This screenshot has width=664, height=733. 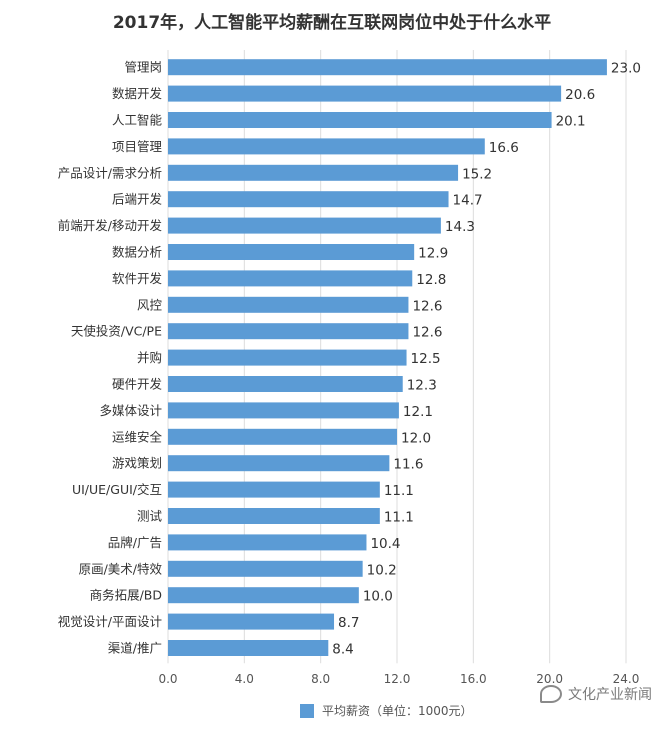 What do you see at coordinates (416, 438) in the screenshot?
I see `data-label: 12.0` at bounding box center [416, 438].